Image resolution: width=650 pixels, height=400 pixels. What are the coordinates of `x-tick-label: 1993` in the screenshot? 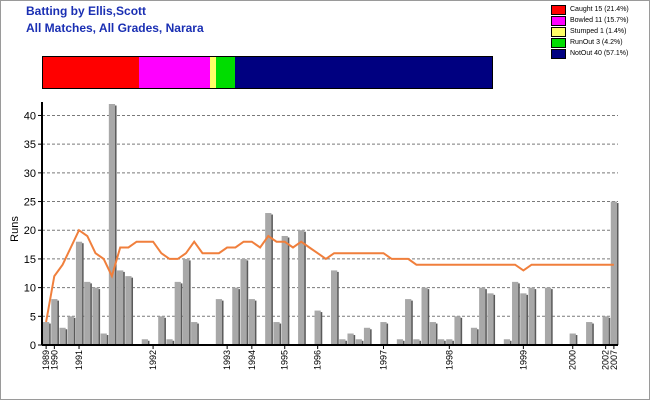 It's located at (227, 360).